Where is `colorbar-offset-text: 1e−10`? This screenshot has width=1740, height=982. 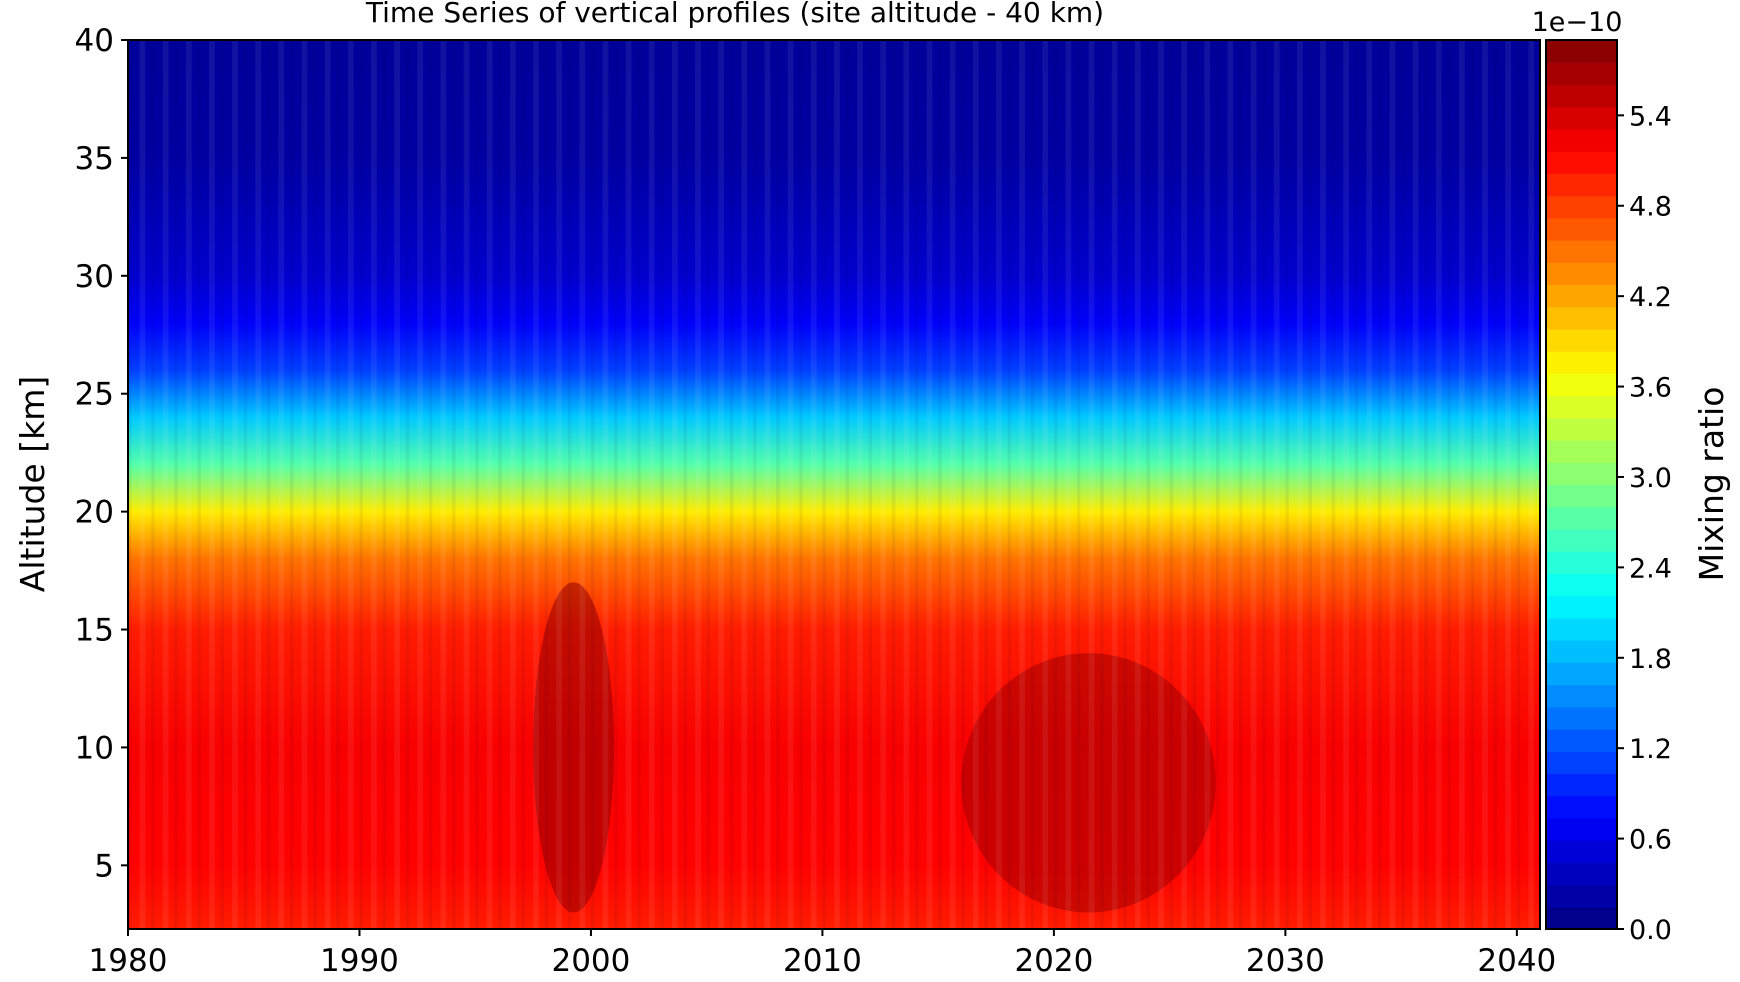 colorbar-offset-text: 1e−10 is located at coordinates (1577, 22).